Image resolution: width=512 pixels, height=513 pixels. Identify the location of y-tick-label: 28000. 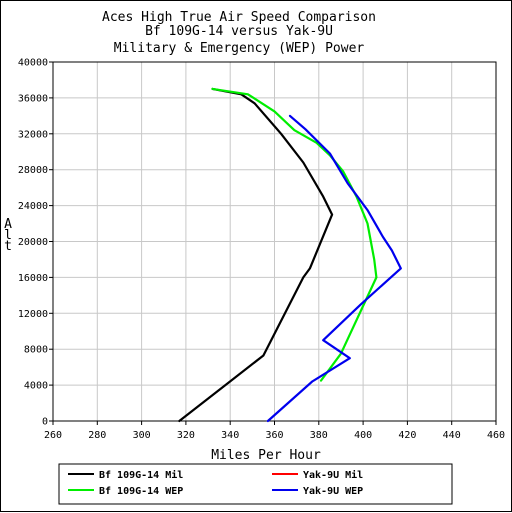
(33, 170).